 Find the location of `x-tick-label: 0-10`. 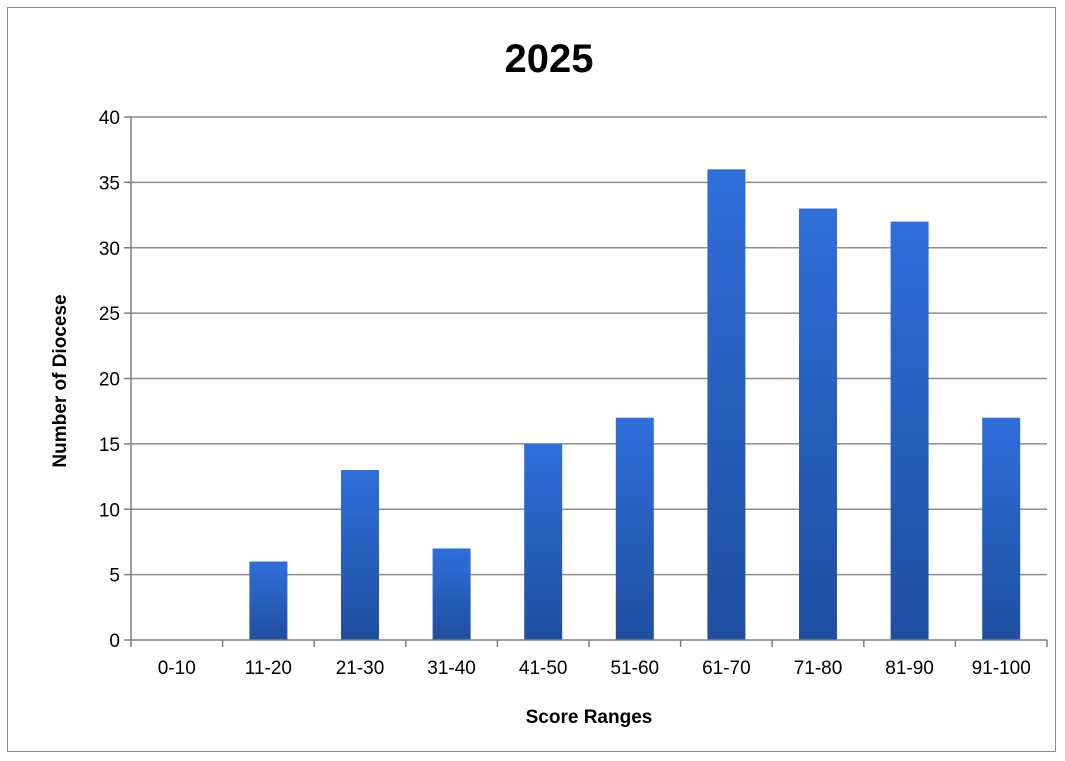

x-tick-label: 0-10 is located at coordinates (177, 668).